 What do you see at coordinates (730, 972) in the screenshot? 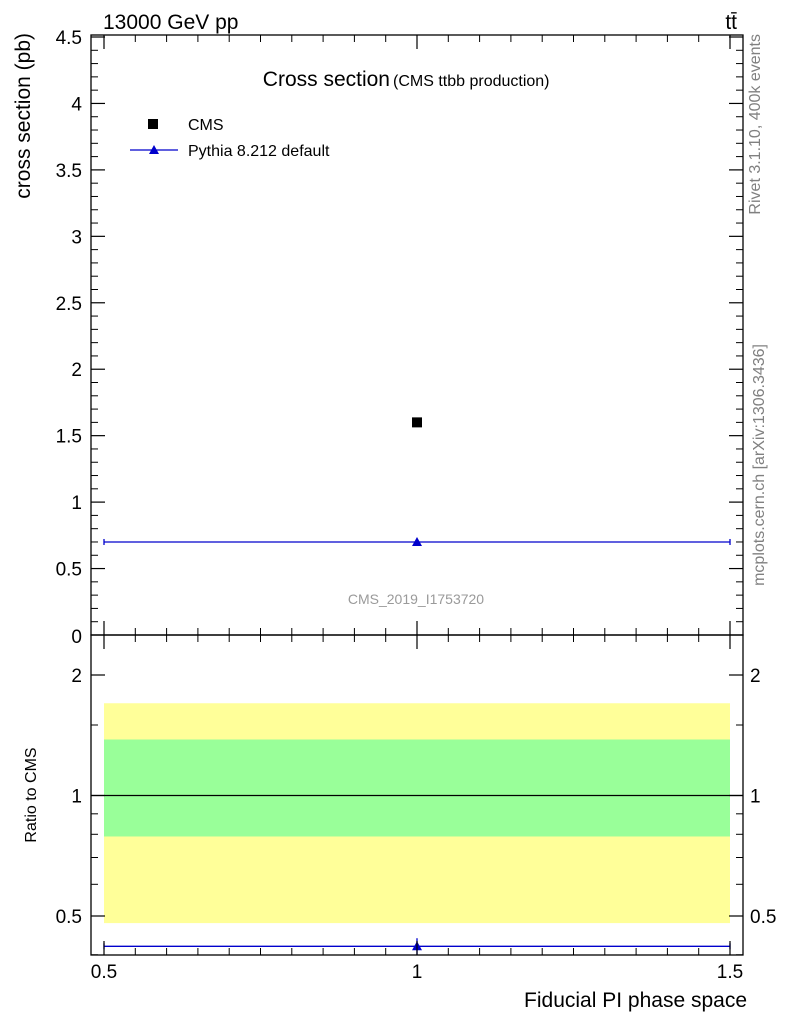
I see `x-tick-label: 1.5` at bounding box center [730, 972].